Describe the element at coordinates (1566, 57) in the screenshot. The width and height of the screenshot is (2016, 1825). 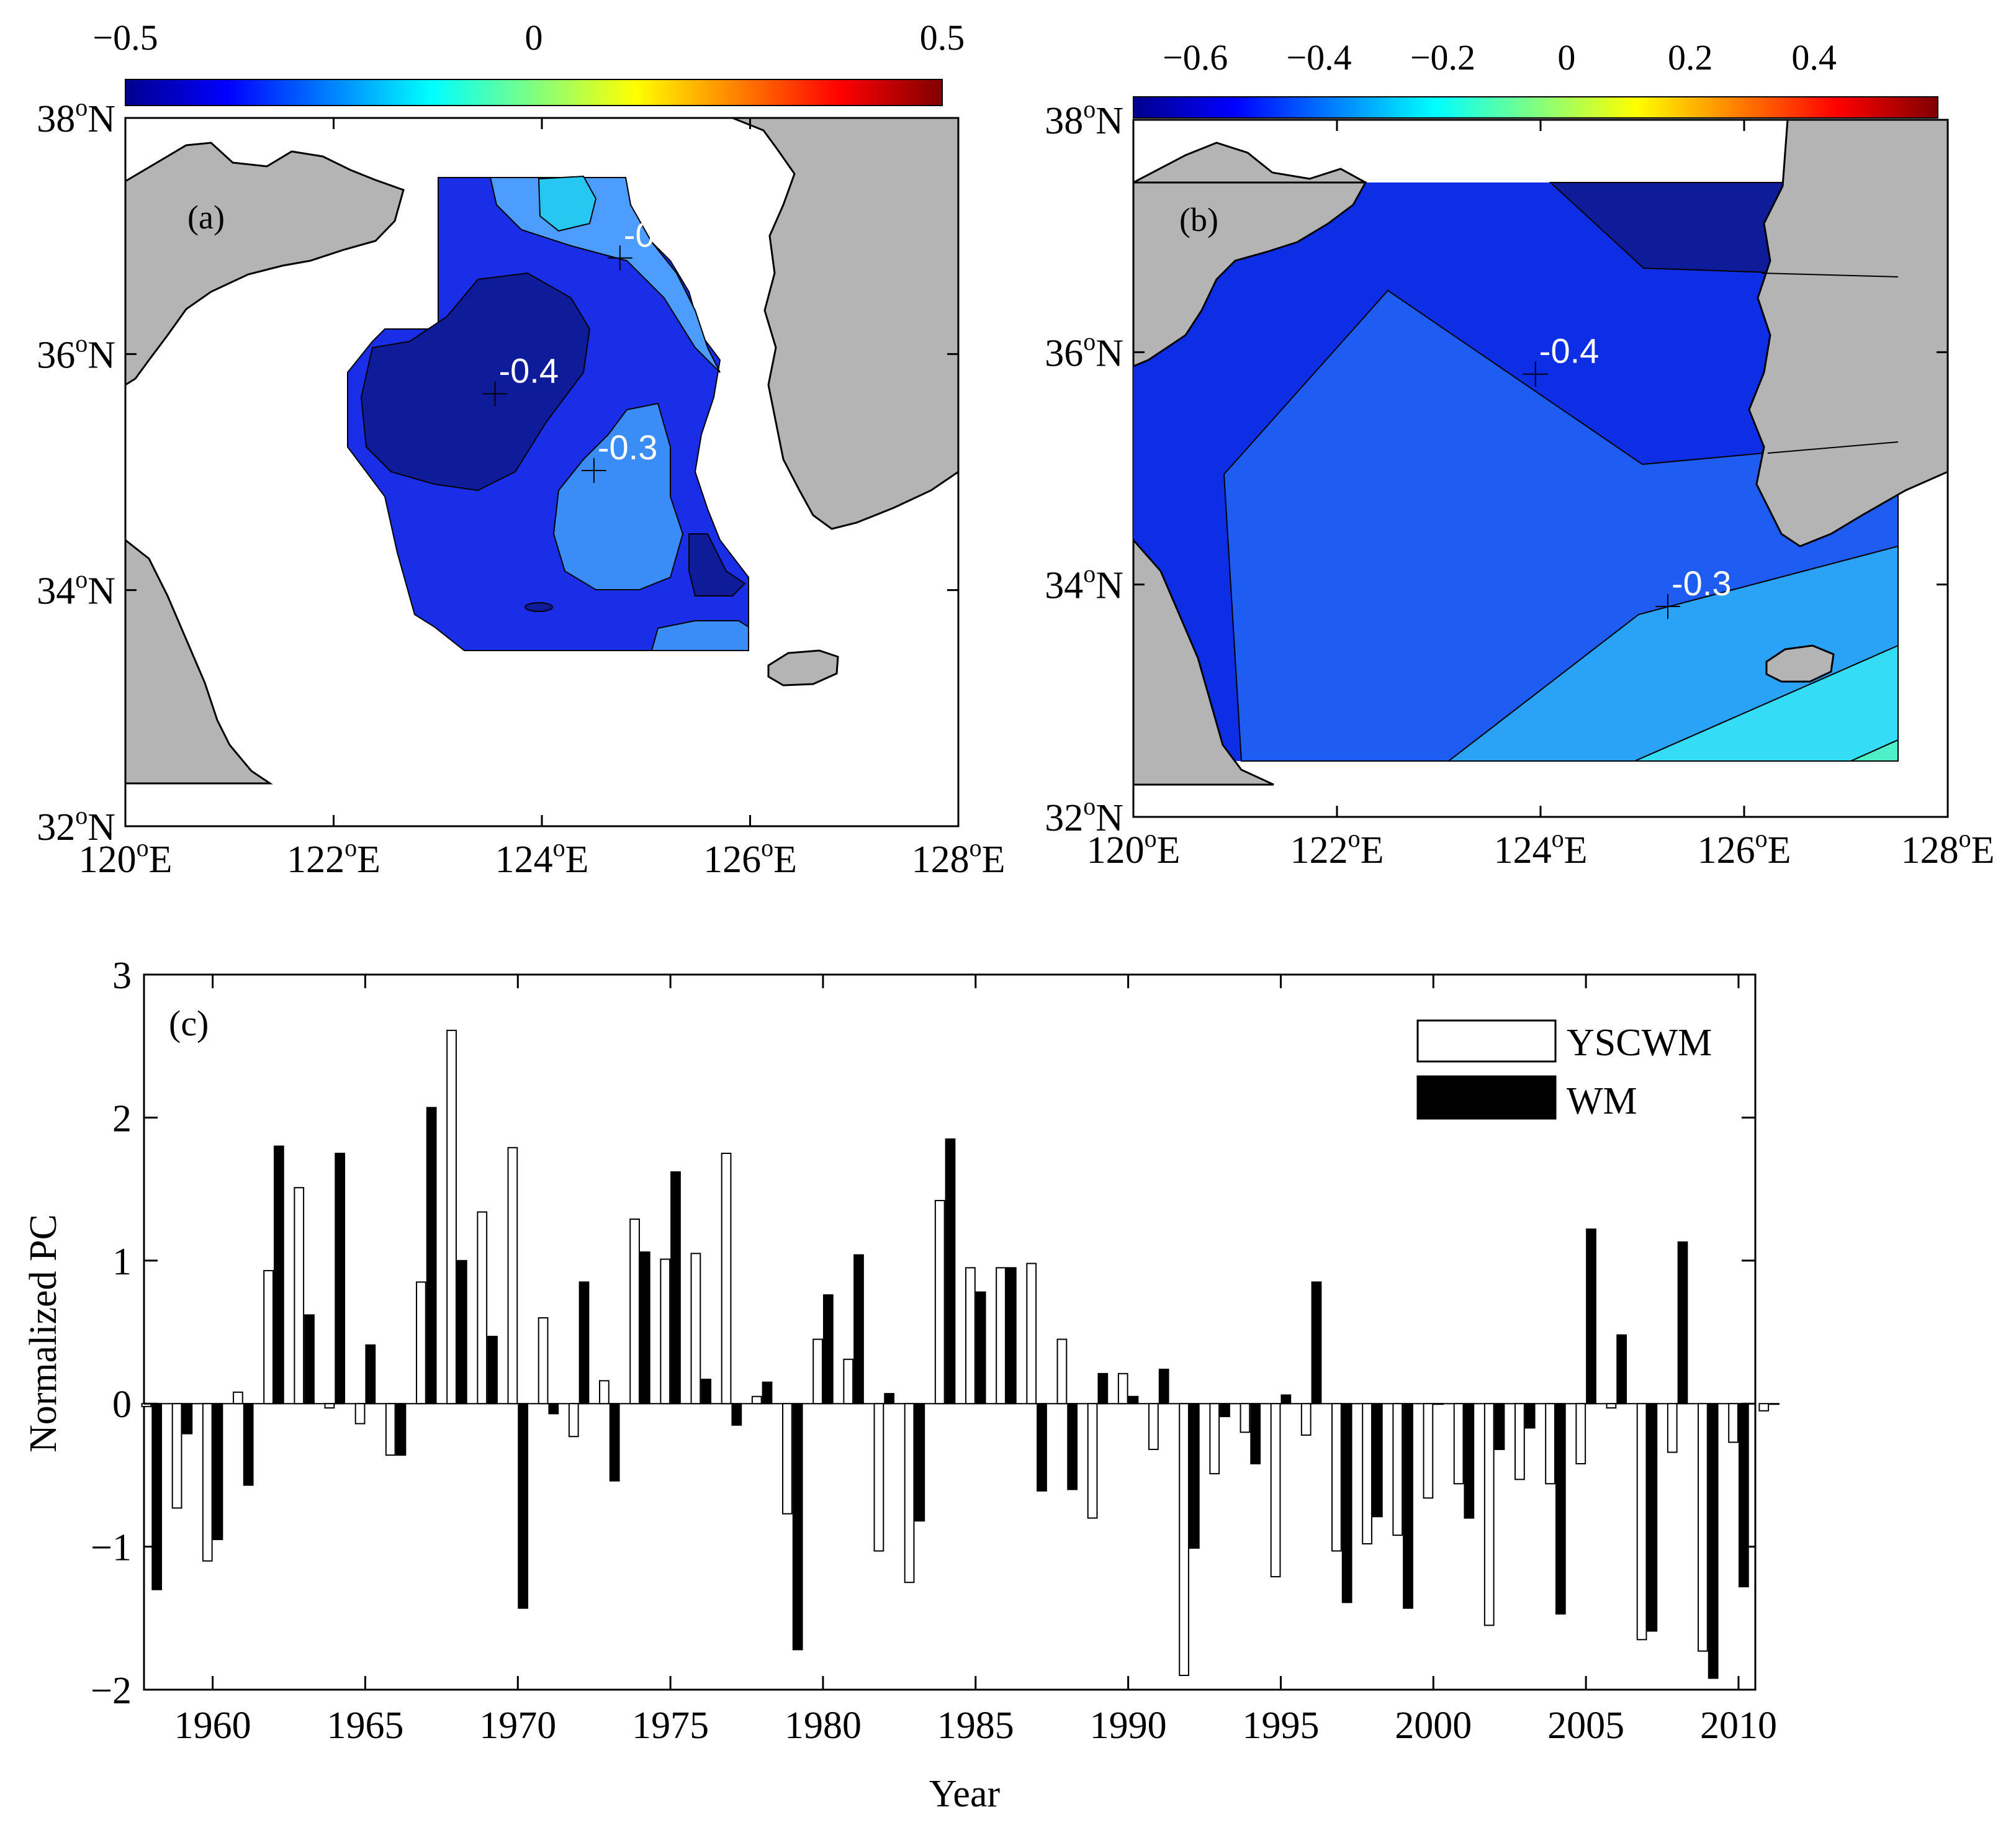
I see `colorbar-tick-label: 0` at that location.